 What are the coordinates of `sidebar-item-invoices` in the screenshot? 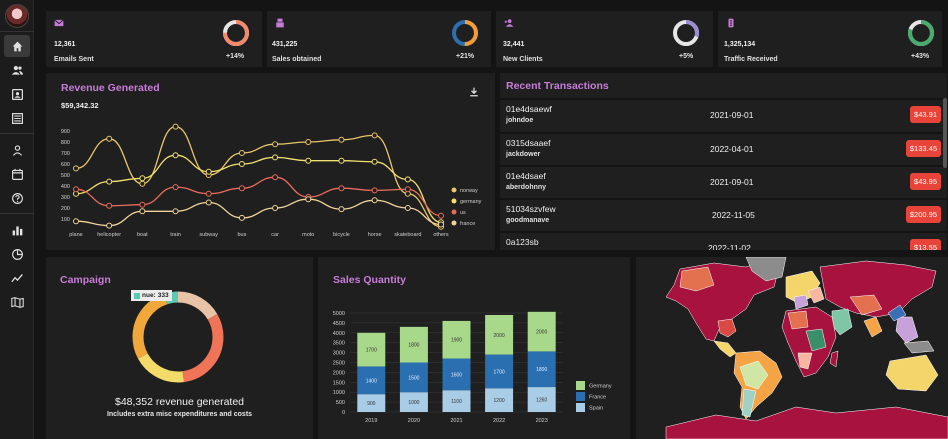 It's located at (17, 118).